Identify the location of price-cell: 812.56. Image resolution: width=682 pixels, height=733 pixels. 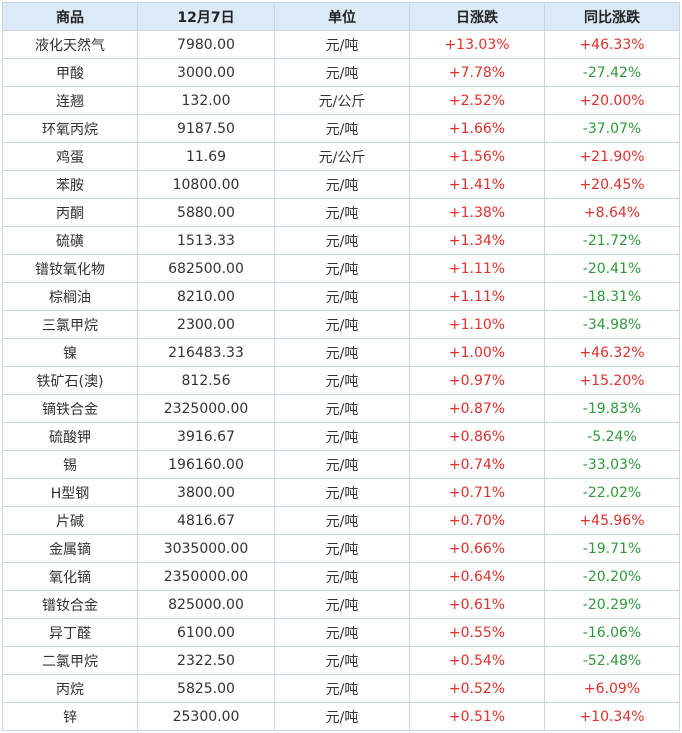
(206, 380).